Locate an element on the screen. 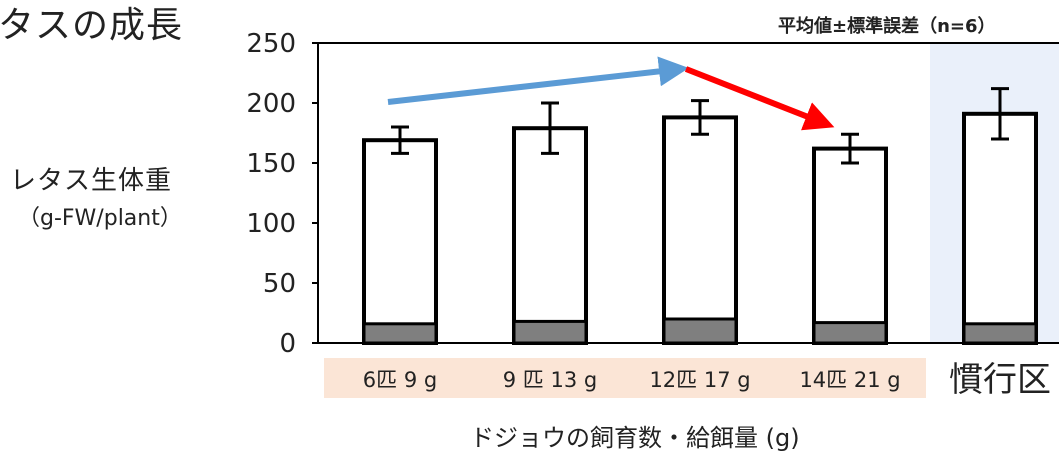 This screenshot has height=455, width=1059. category-label: 14匹 21 g is located at coordinates (849, 380).